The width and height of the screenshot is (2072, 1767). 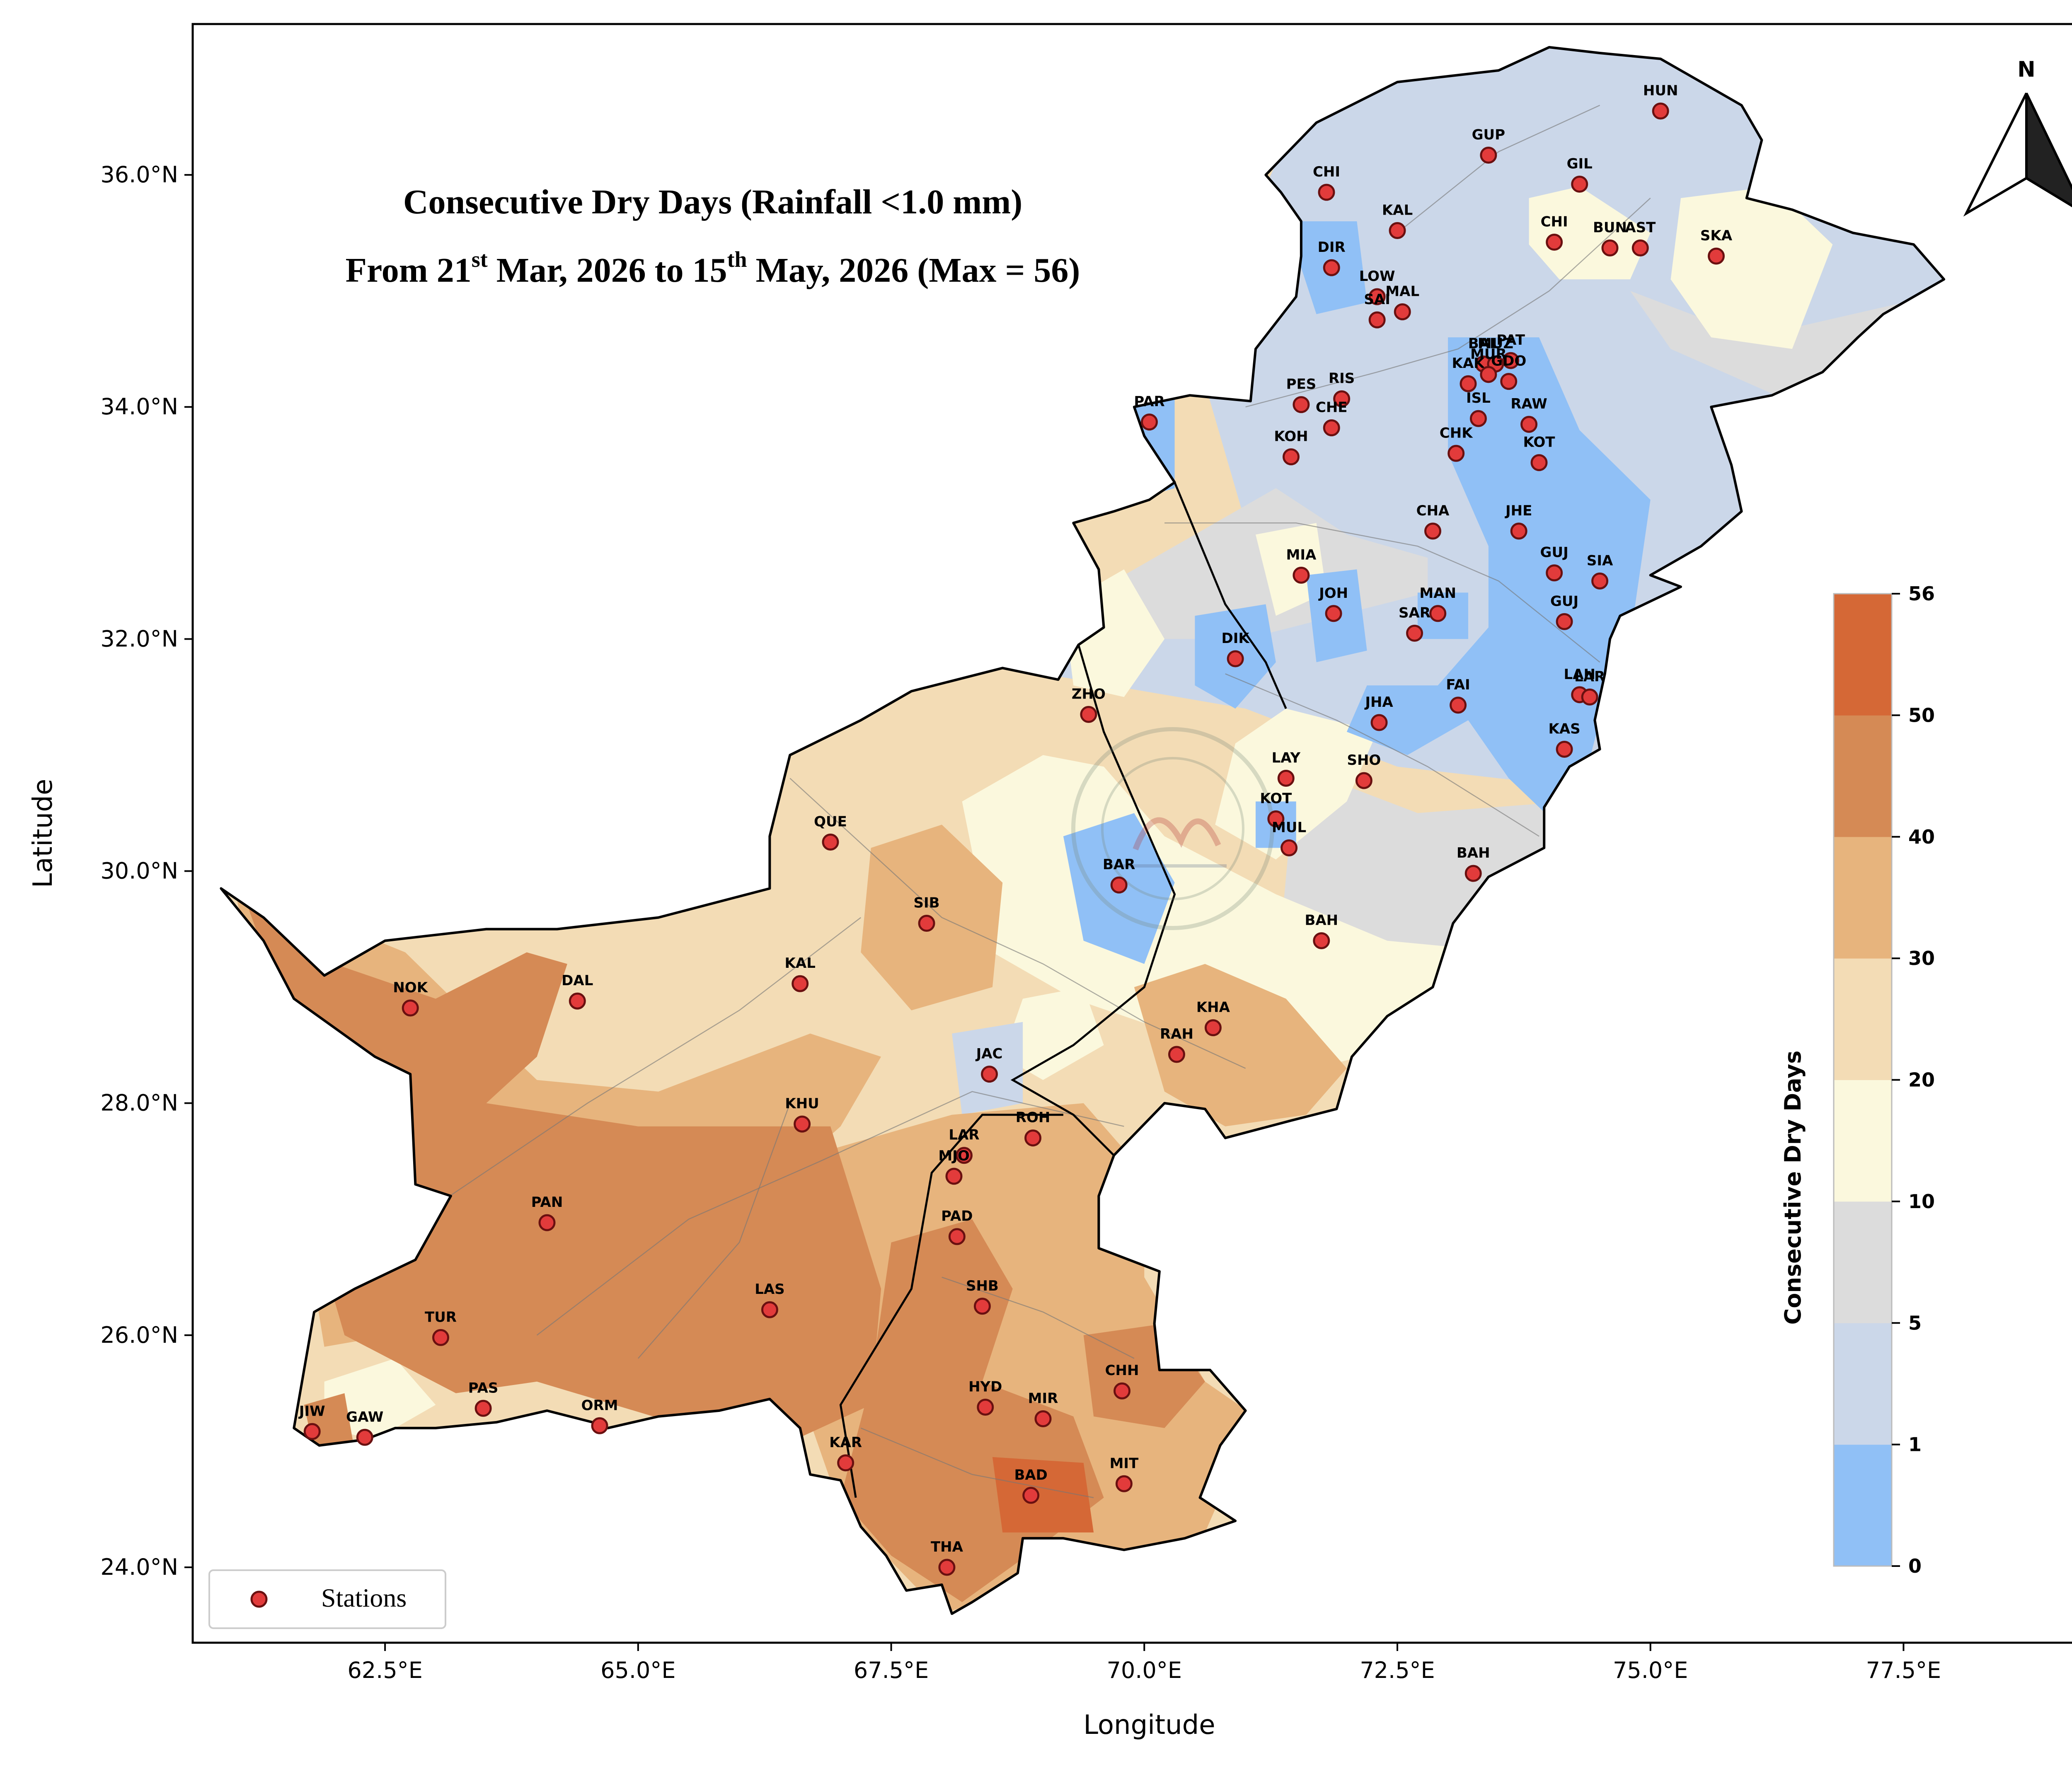 I want to click on station-label: HUN, so click(x=1660, y=90).